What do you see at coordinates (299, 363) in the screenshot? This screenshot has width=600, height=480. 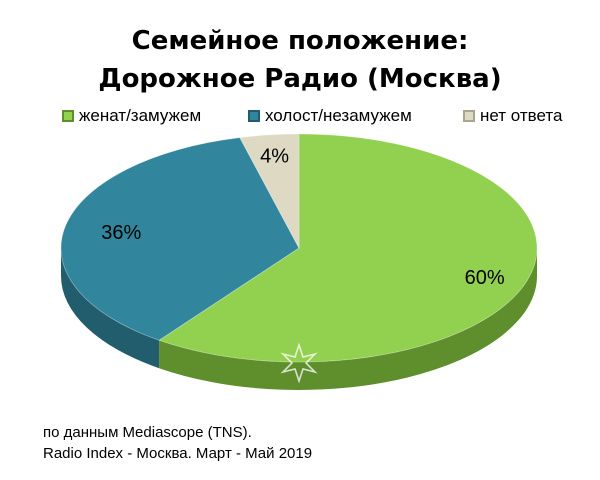 I see `star-logo-icon` at bounding box center [299, 363].